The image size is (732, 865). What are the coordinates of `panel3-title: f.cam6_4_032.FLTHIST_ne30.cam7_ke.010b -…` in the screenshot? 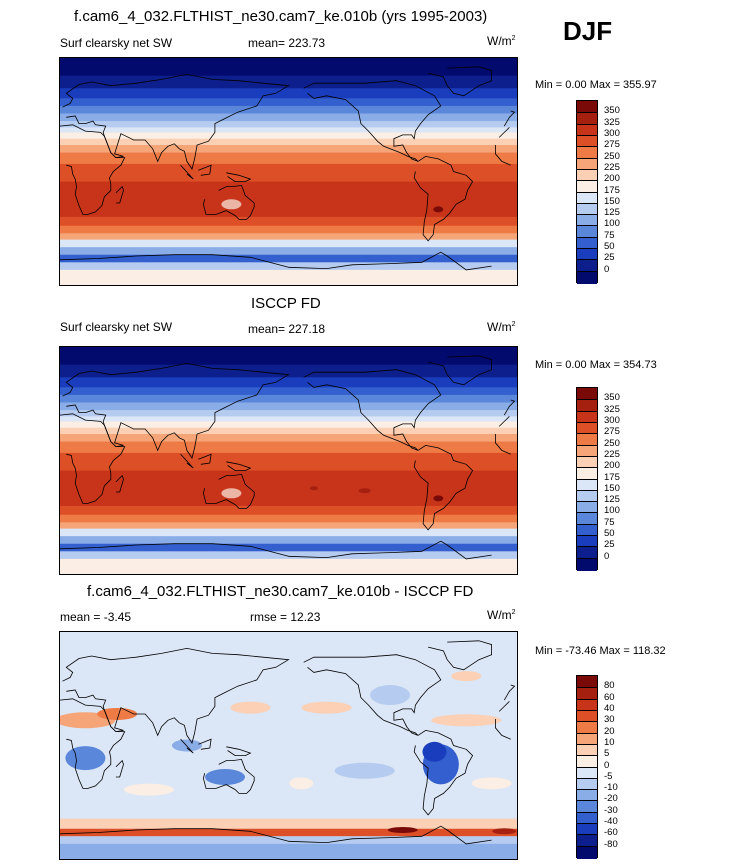 It's located at (280, 591).